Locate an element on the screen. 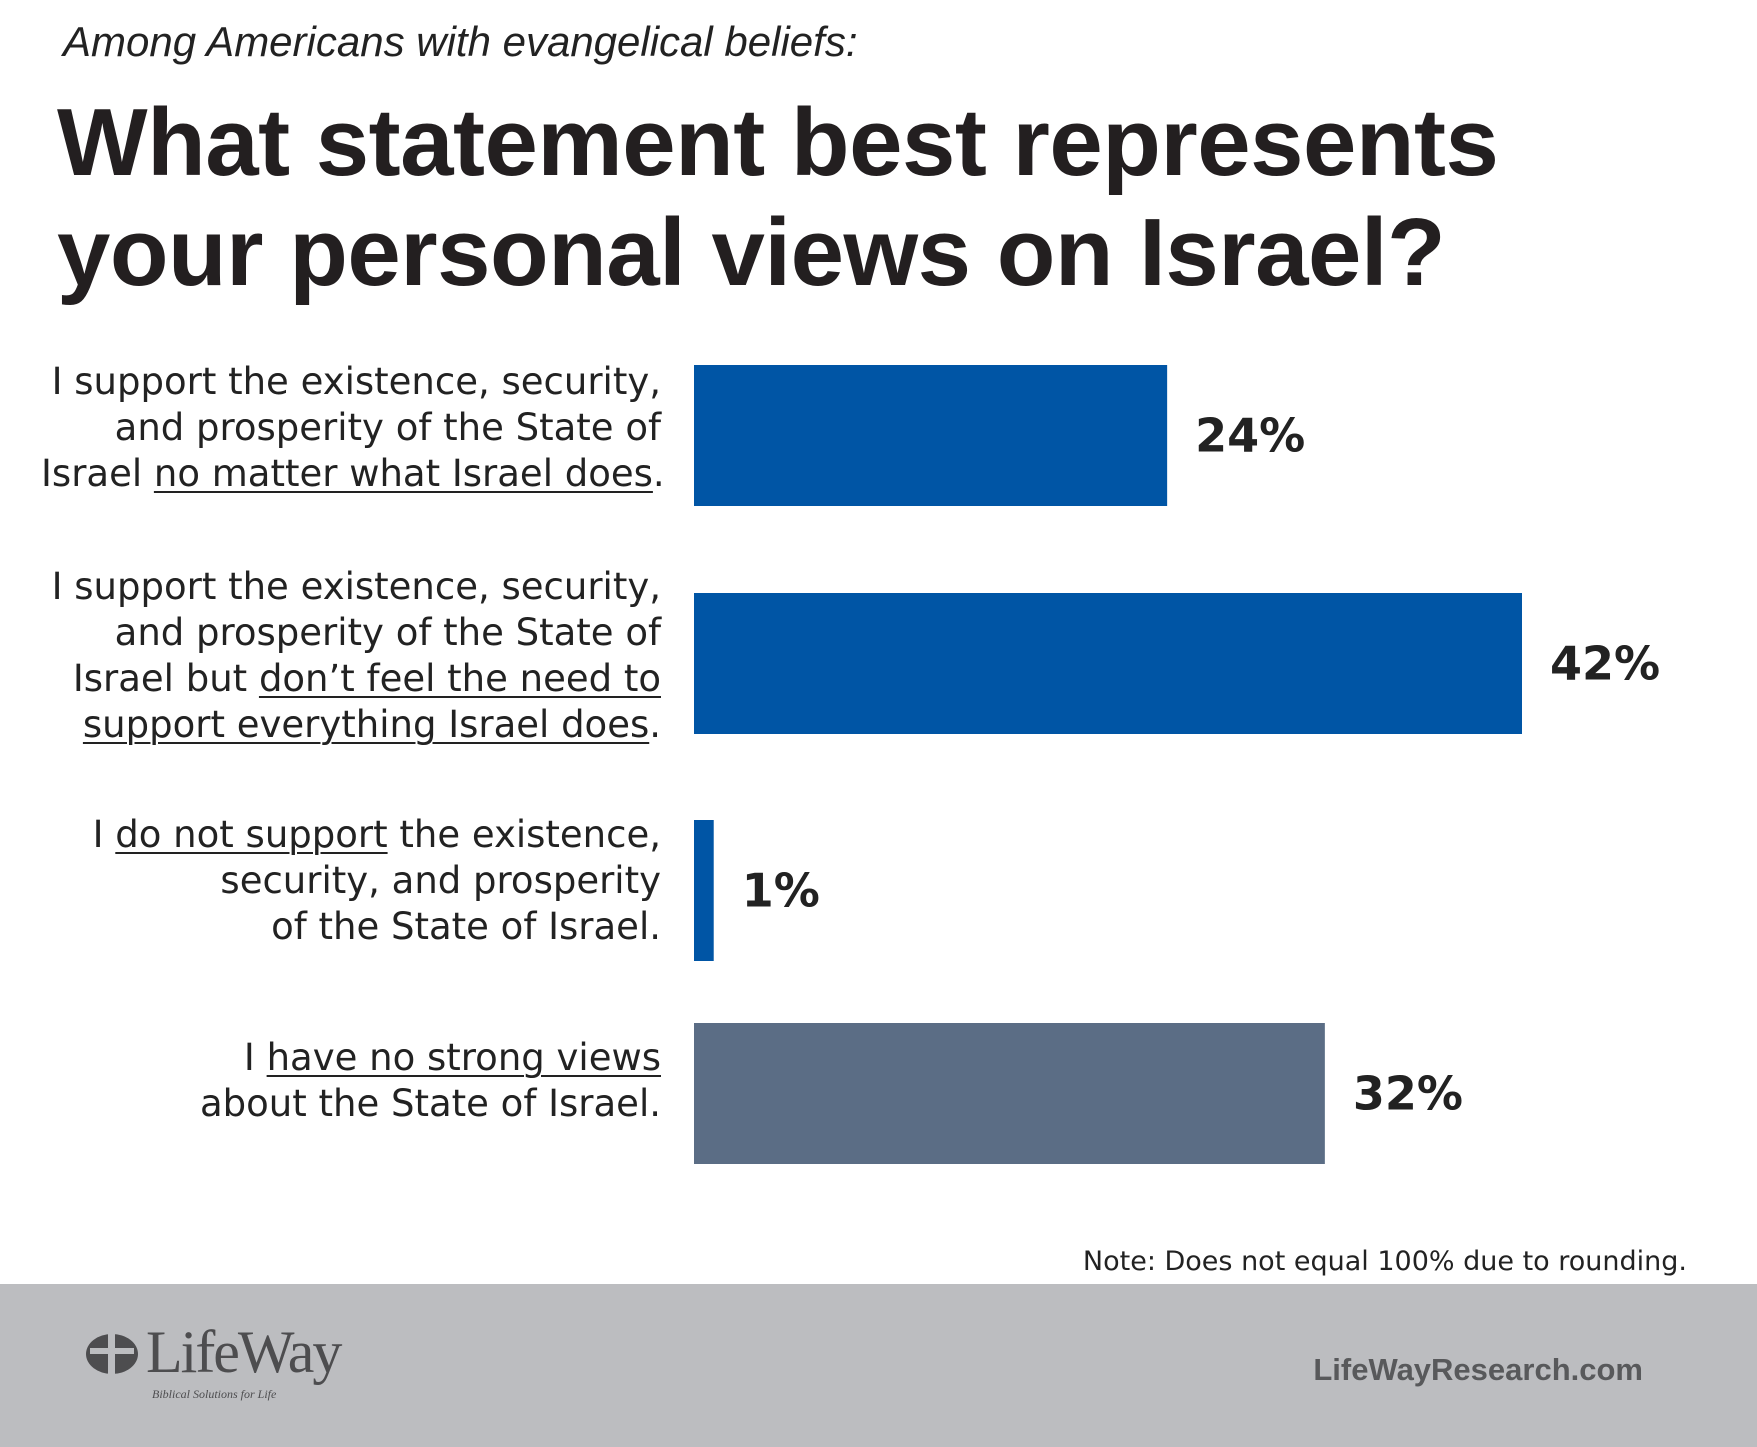  category-label-line: Israel but don’t feel the need to is located at coordinates (367, 678).